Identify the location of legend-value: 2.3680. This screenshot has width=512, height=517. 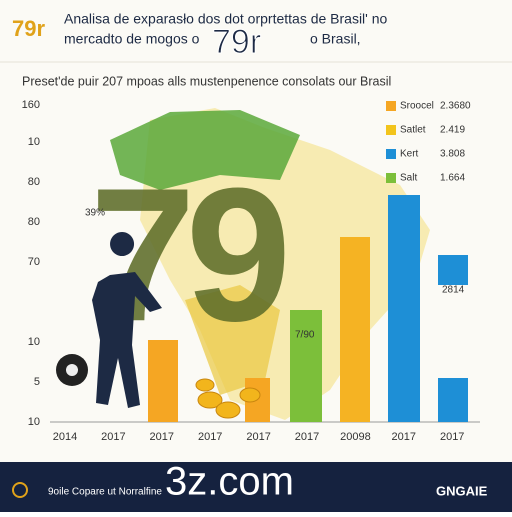
(455, 106).